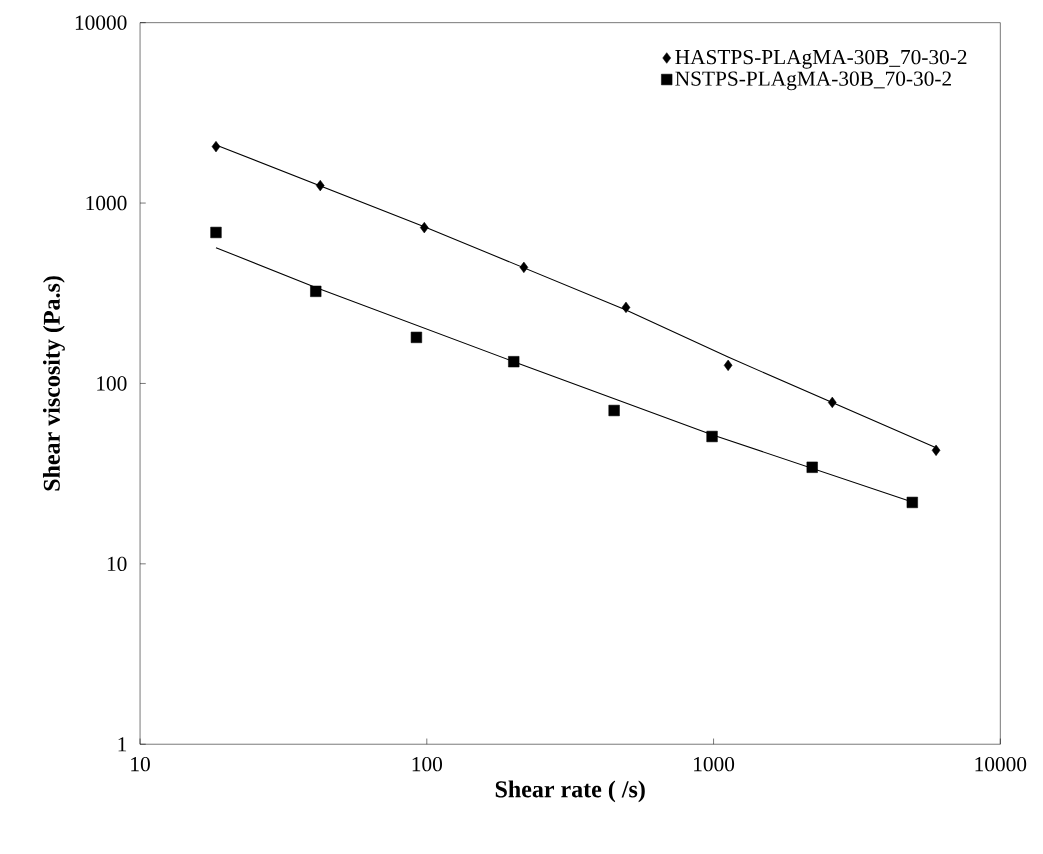  Describe the element at coordinates (821, 59) in the screenshot. I see `legend-label: HASTPS-PLAgMA-30B_70-30-2` at that location.